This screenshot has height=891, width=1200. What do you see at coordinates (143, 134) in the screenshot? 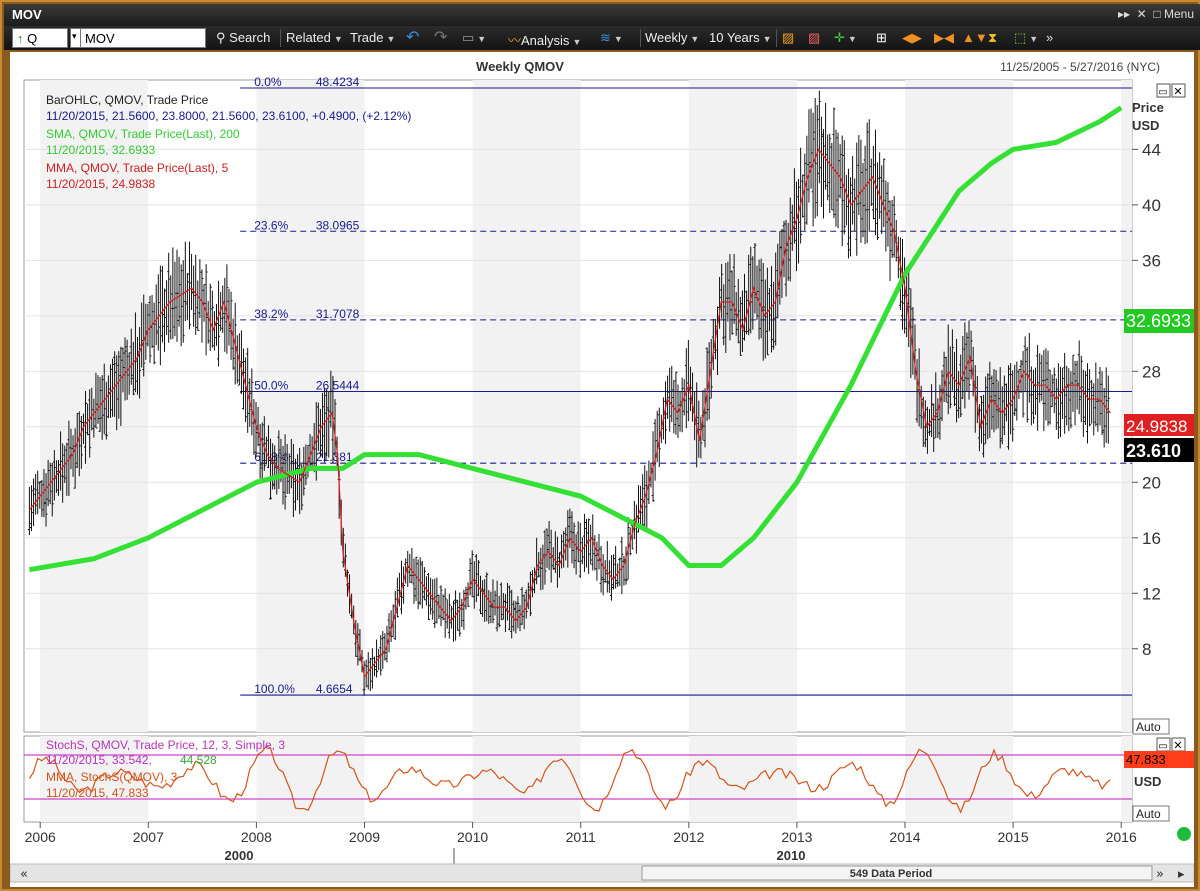
I see `legend-sma-title: SMA, QMOV, Trade Price(Last), 200` at bounding box center [143, 134].